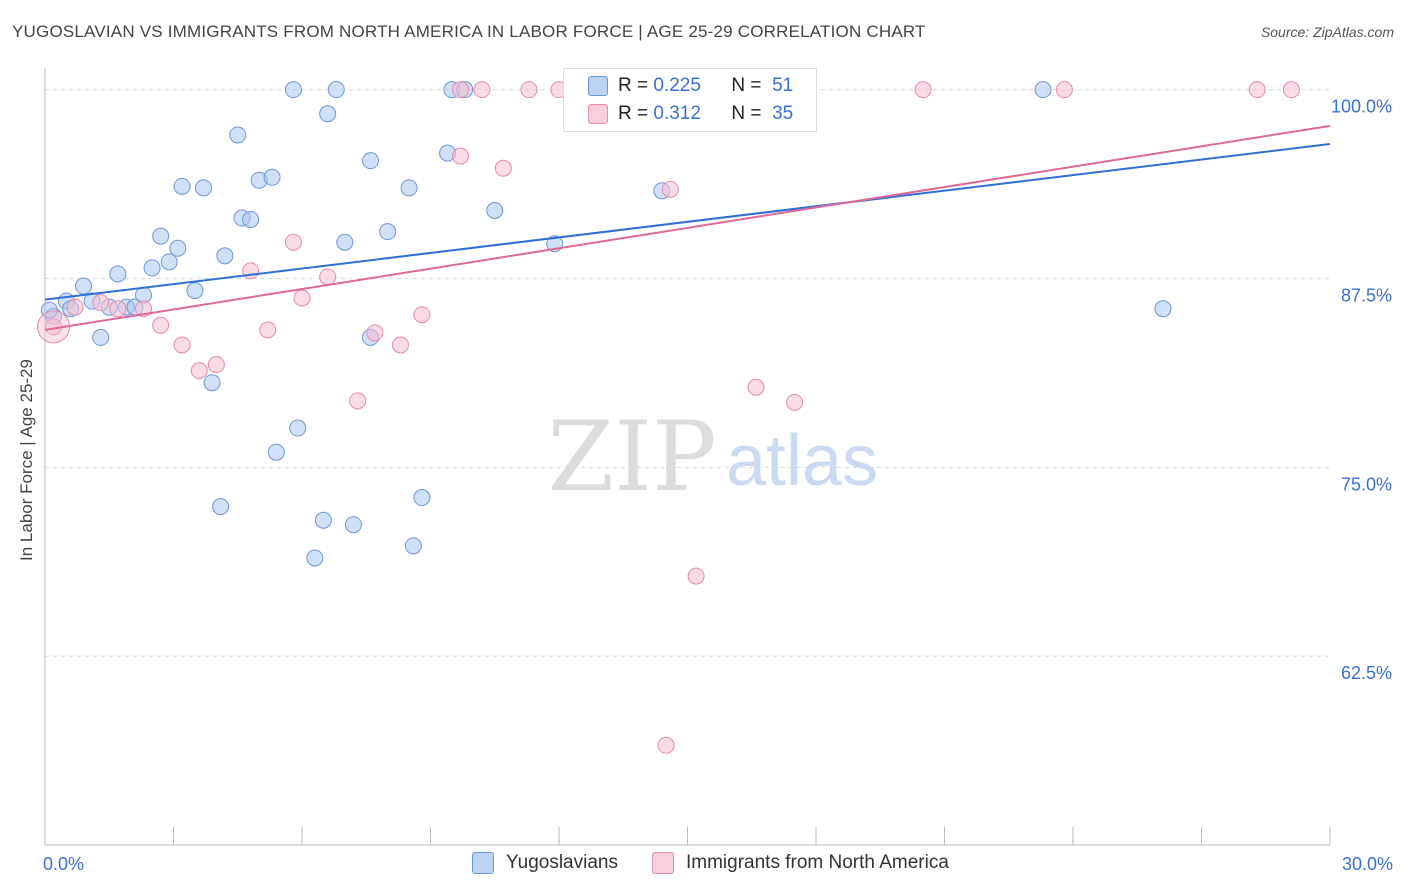 This screenshot has height=892, width=1406. I want to click on stats-row-yugoslavians: R = 0.225 N = 51, so click(690, 86).